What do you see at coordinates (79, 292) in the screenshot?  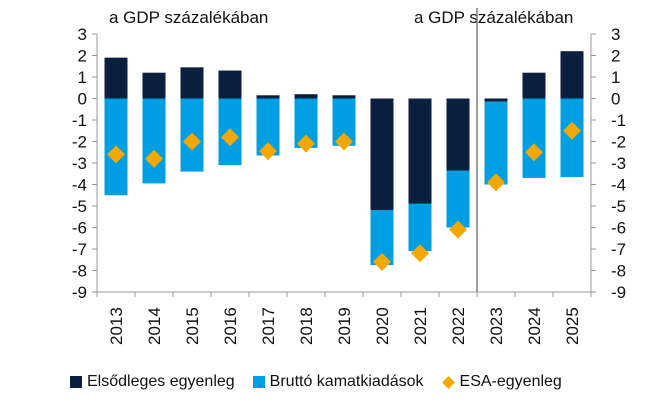 I see `y-tick-label-left: -9` at bounding box center [79, 292].